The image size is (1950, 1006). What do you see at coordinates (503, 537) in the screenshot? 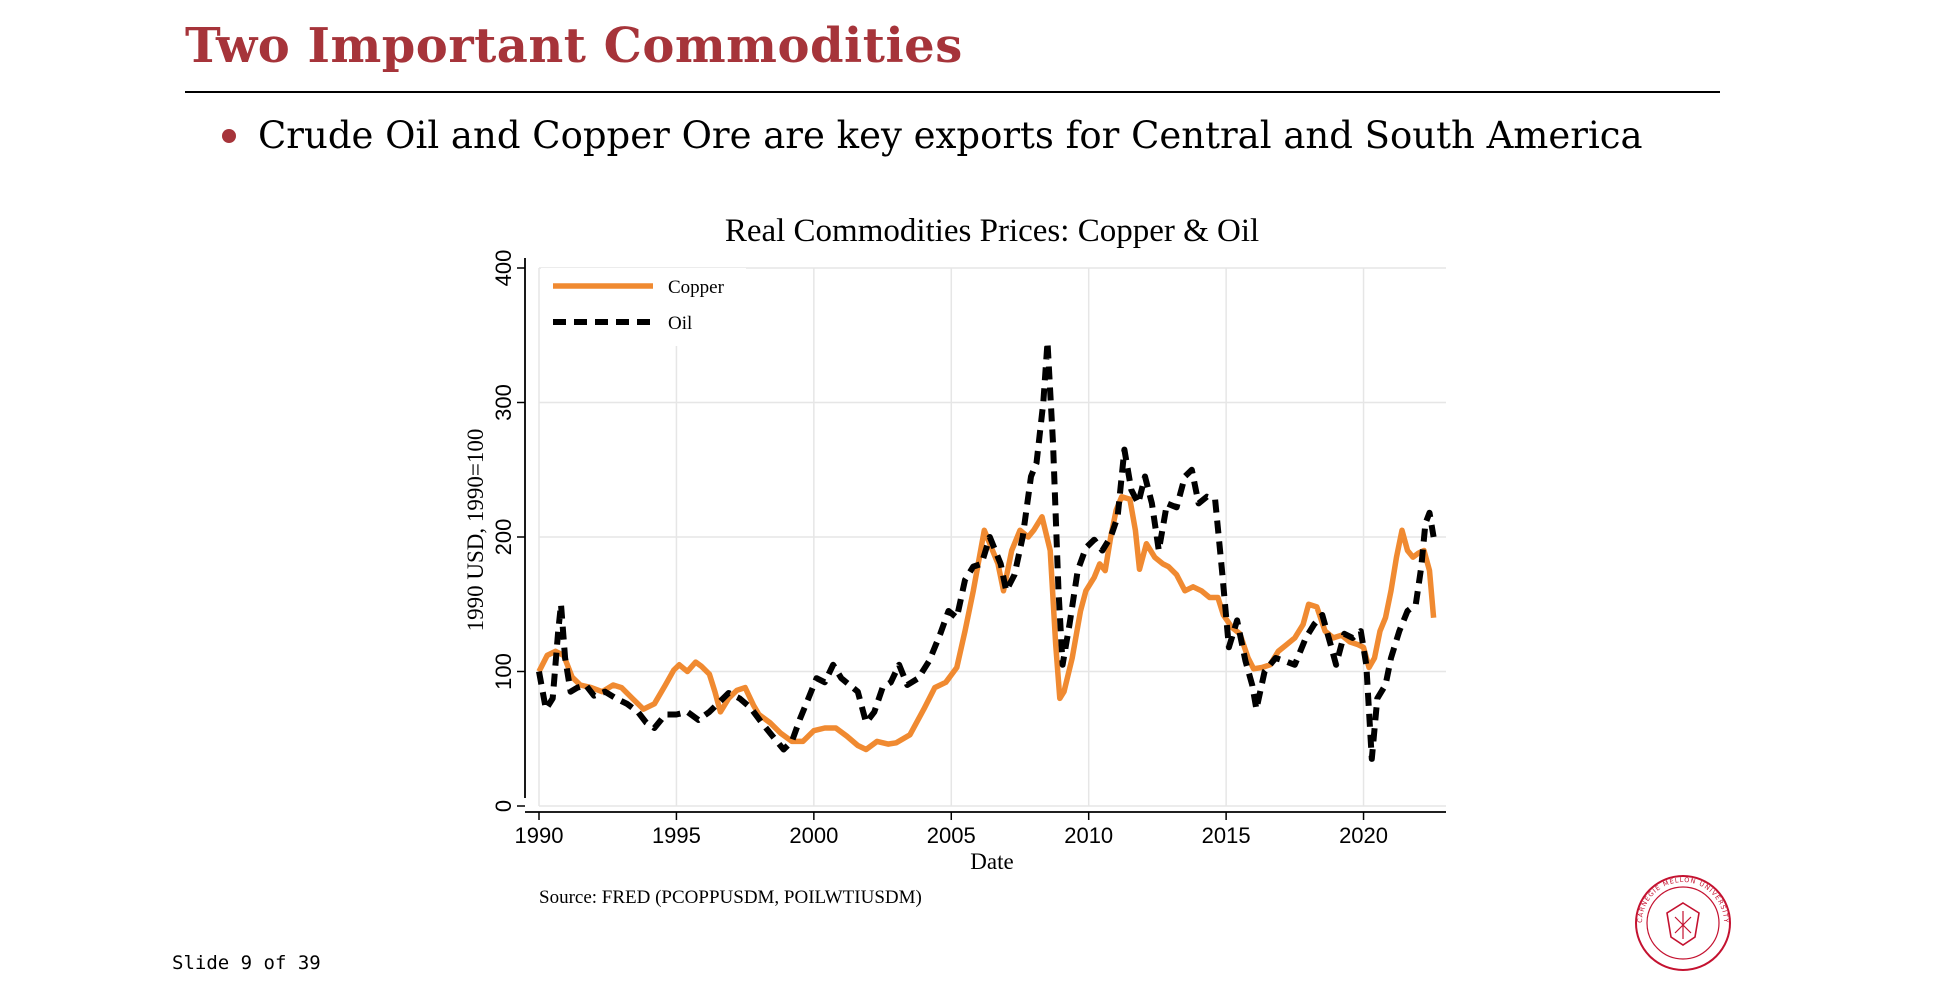
I see `y-tick-label: 200` at bounding box center [503, 537].